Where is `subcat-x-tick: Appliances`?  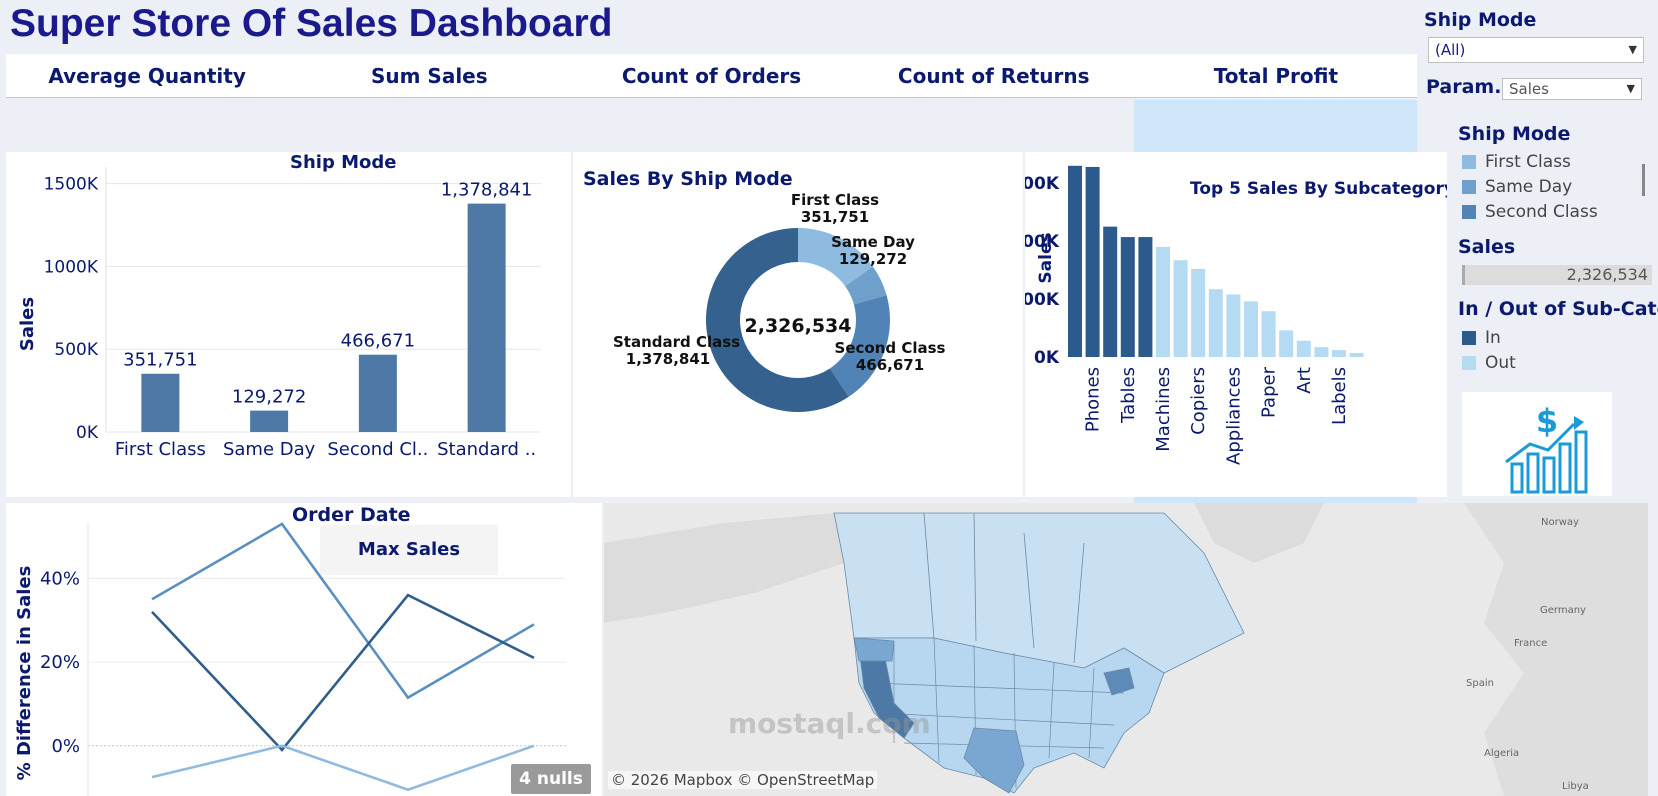
subcat-x-tick: Appliances is located at coordinates (1233, 416).